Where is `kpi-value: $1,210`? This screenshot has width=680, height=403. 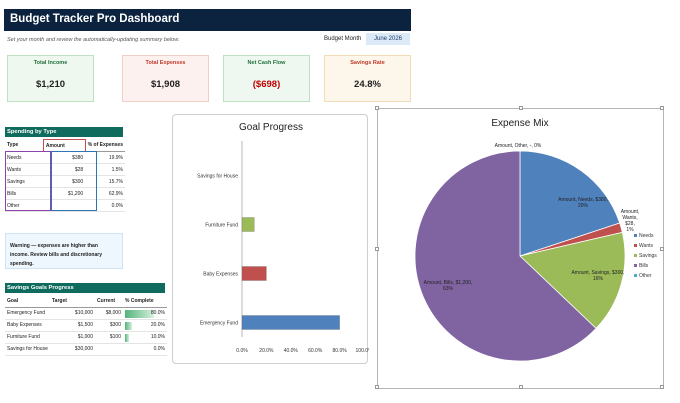
kpi-value: $1,210 is located at coordinates (50, 84).